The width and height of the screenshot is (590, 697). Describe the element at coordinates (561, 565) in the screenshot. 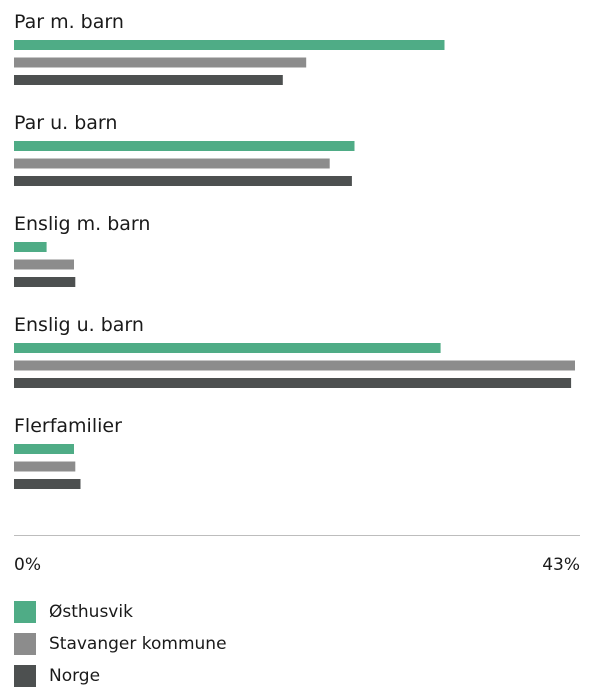

I see `x-tick-label-max: 43%` at that location.